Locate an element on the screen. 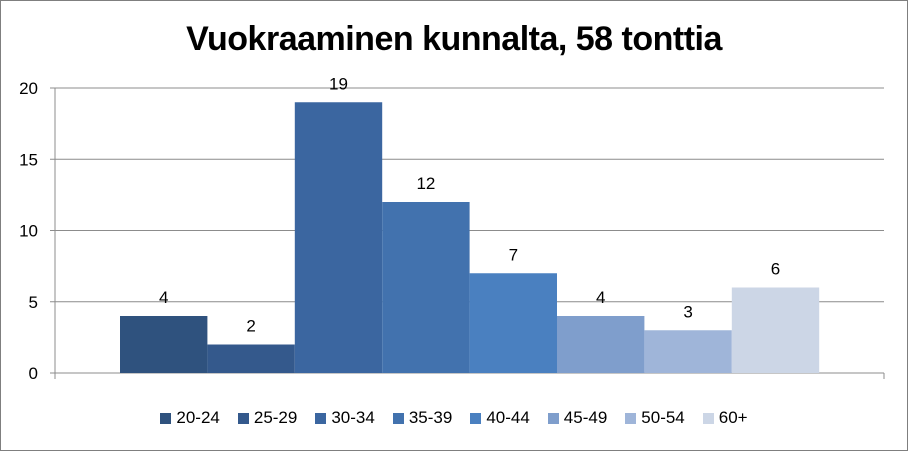 This screenshot has height=451, width=908. chart-legend: 20-24 25-29 30-34 35-39 40-44 45-49 50-54 60+ is located at coordinates (454, 418).